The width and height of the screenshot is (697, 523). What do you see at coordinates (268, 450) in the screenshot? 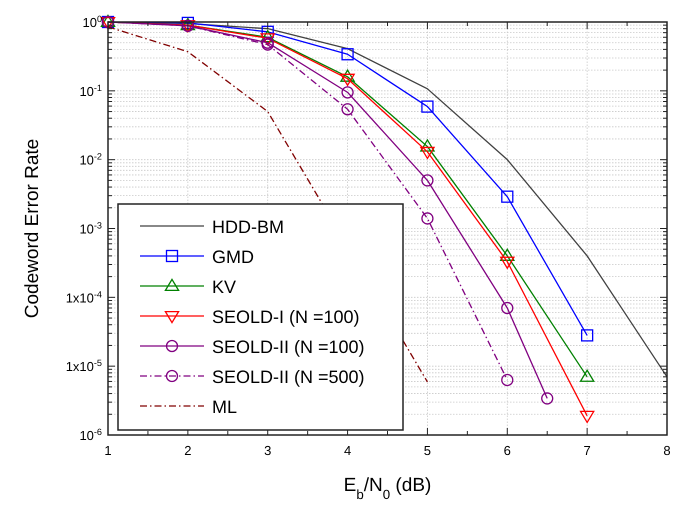
I see `x-tick-label: 3` at bounding box center [268, 450].